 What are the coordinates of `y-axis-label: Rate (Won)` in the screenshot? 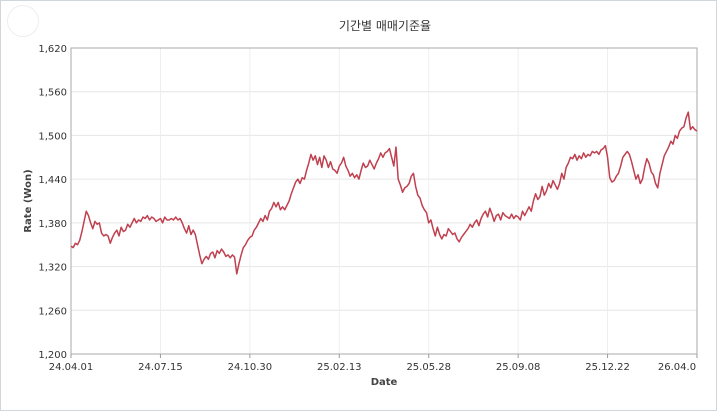 It's located at (28, 200).